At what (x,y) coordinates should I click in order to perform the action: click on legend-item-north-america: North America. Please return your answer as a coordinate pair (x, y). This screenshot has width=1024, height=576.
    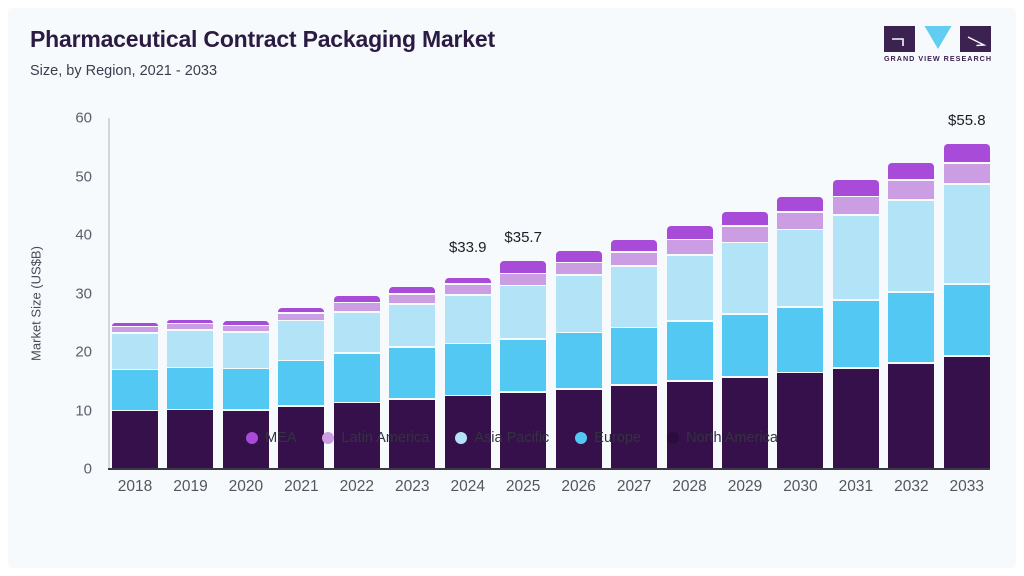
    Looking at the image, I should click on (722, 438).